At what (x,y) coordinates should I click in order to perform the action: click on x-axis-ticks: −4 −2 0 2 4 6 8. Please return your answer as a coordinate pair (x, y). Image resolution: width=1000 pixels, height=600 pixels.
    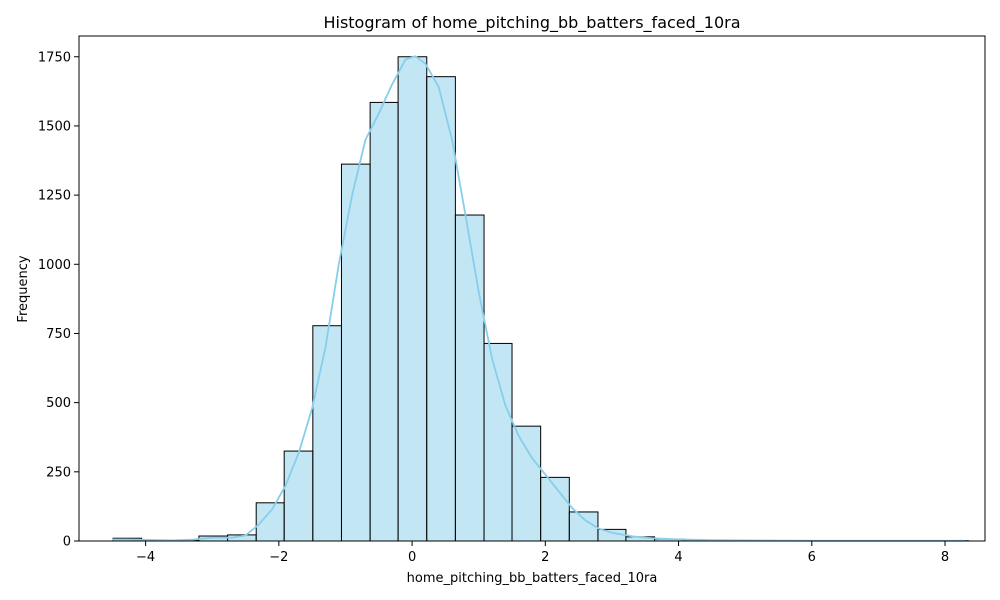
    Looking at the image, I should click on (542, 553).